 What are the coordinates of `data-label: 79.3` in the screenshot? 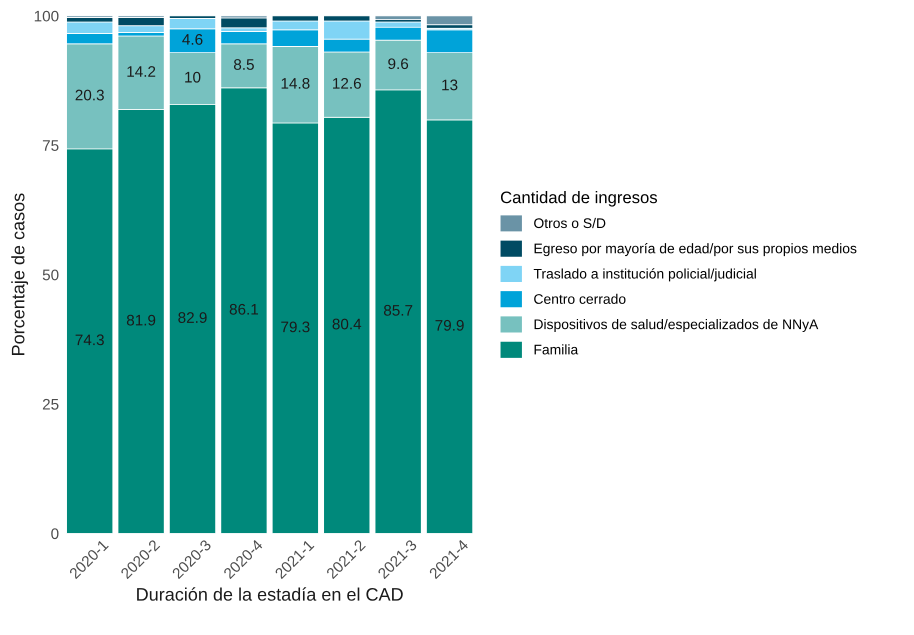 It's located at (295, 326).